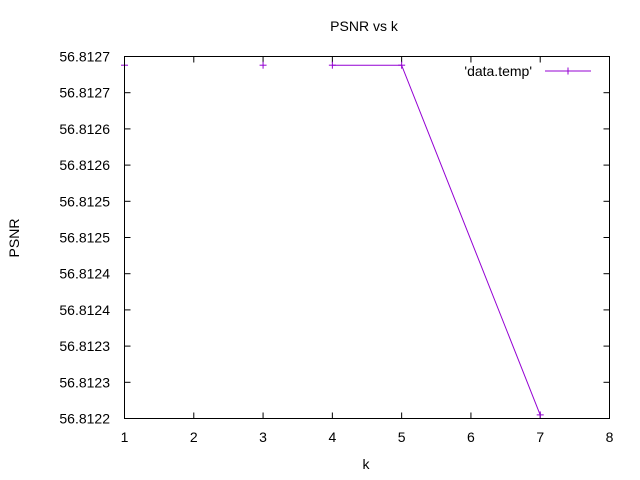 The height and width of the screenshot is (480, 640). I want to click on legend: 'data.temp', so click(527, 71).